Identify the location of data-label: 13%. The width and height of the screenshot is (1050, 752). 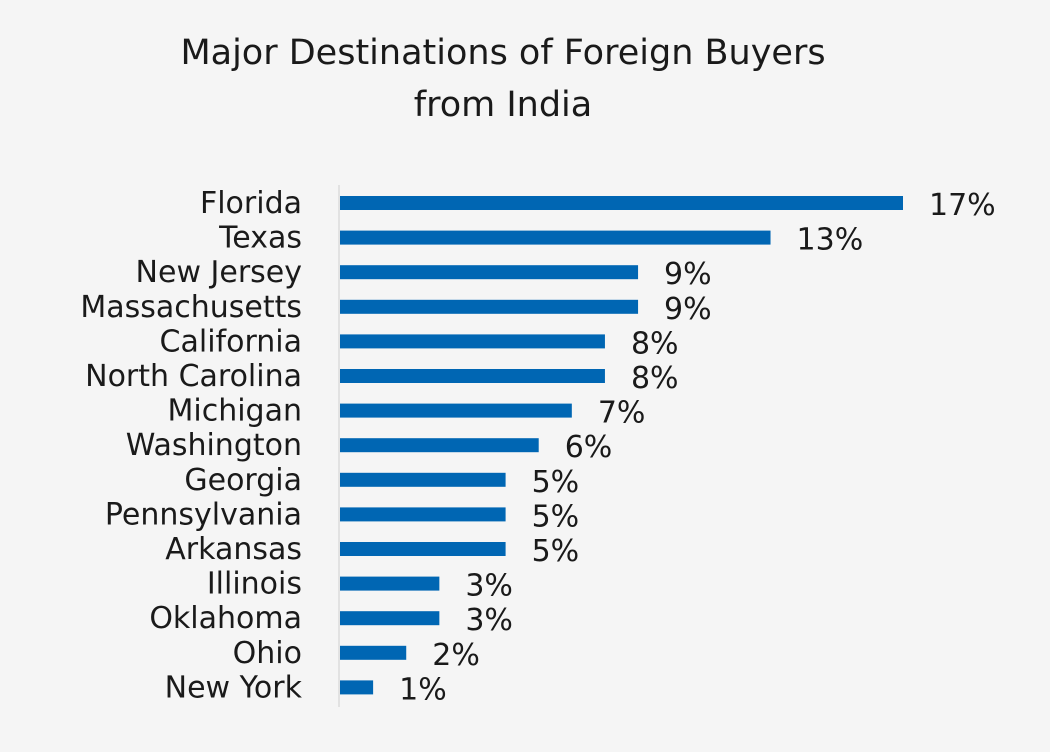
(830, 240).